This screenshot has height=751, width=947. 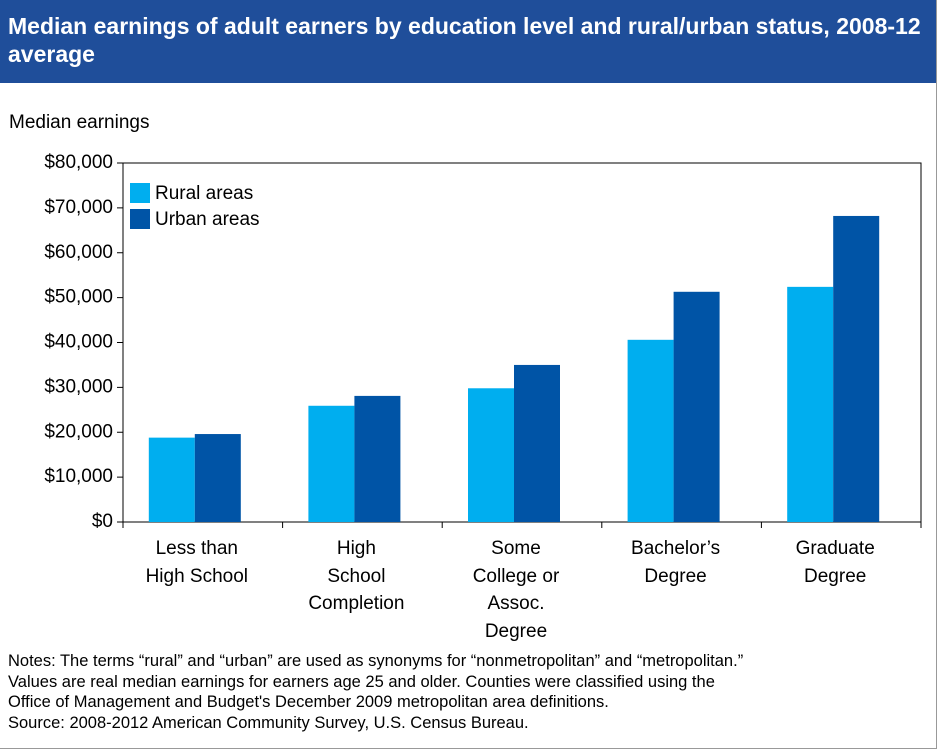 I want to click on x-tick-label: Graduate Degree, so click(x=835, y=562).